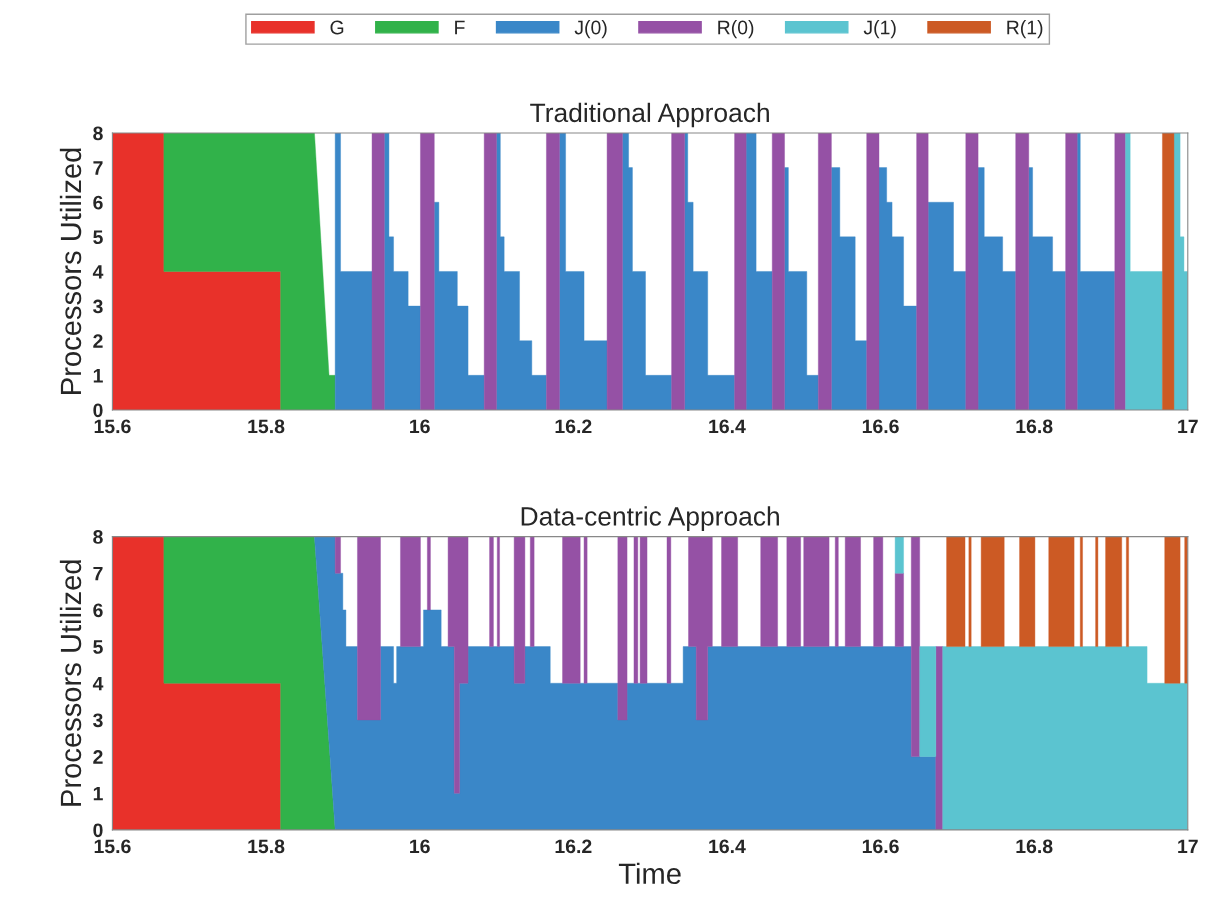 The width and height of the screenshot is (1222, 911). Describe the element at coordinates (460, 27) in the screenshot. I see `legend-label: F` at that location.